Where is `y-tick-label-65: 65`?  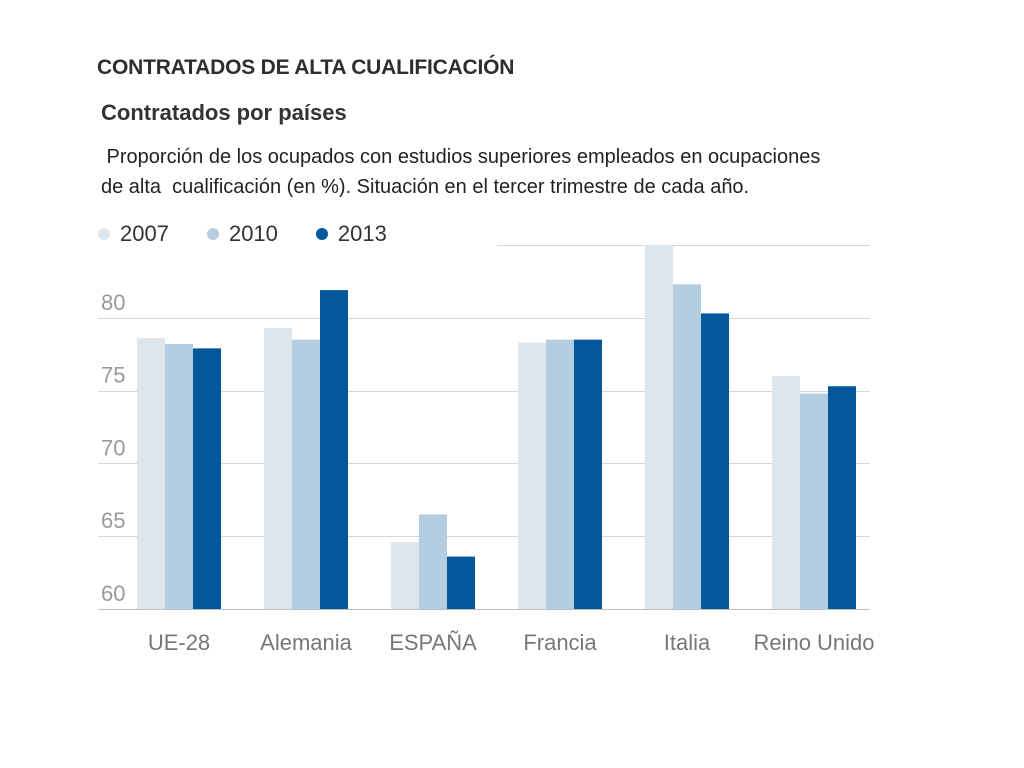
y-tick-label-65: 65 is located at coordinates (113, 520).